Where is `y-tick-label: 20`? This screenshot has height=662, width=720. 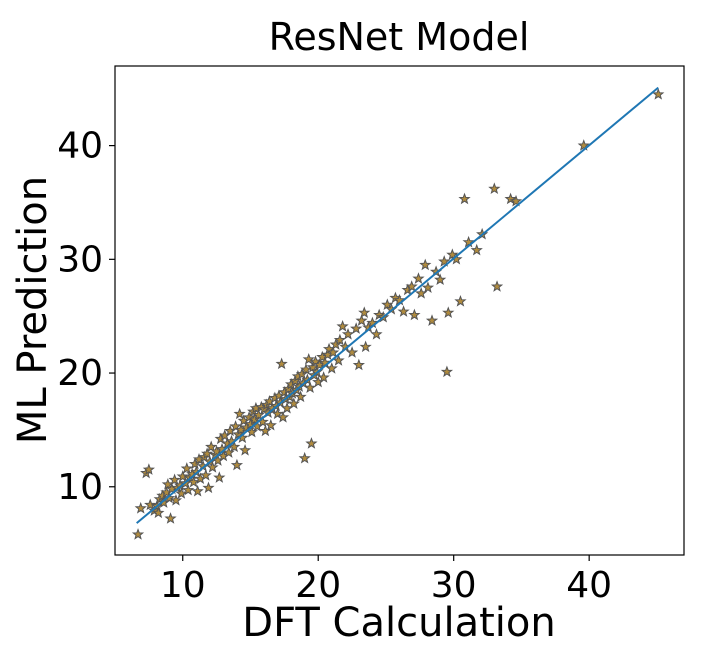 y-tick-label: 20 is located at coordinates (80, 373).